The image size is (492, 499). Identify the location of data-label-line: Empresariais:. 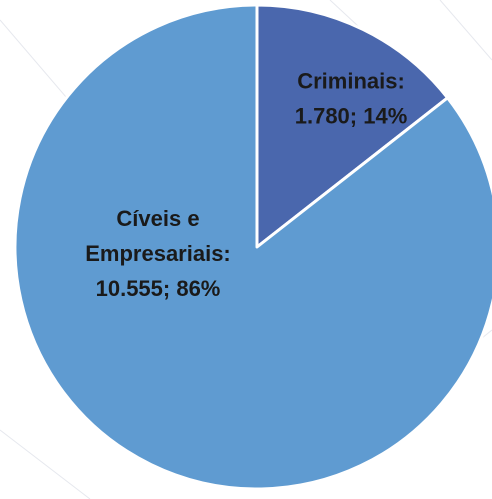
(158, 253).